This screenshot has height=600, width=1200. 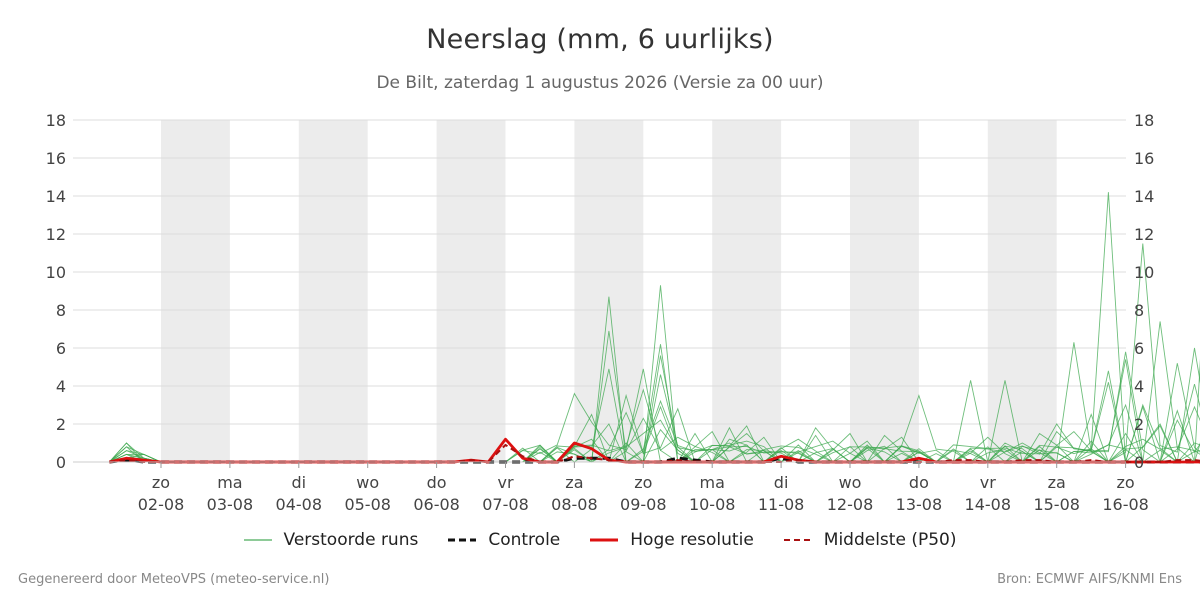 What do you see at coordinates (505, 504) in the screenshot?
I see `x-tick-label-date: 07-08` at bounding box center [505, 504].